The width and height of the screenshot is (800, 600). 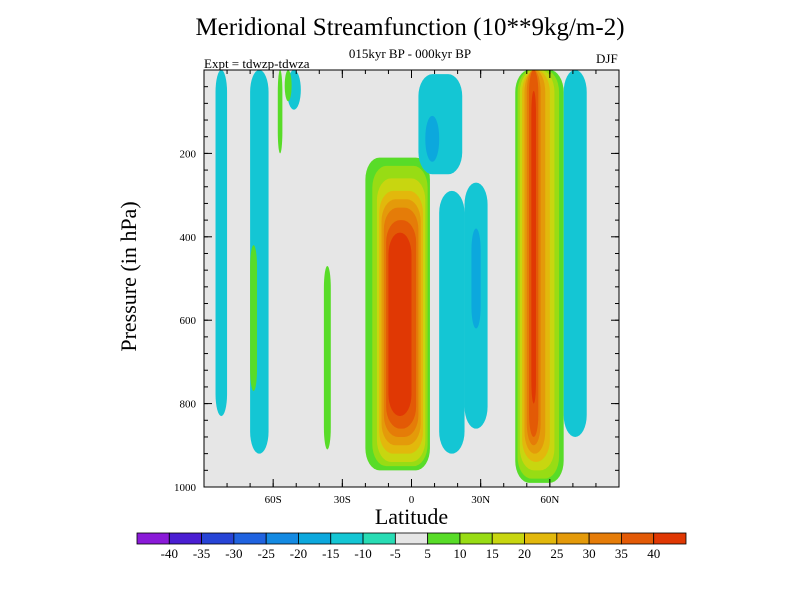 I want to click on y-tick-label: 400, so click(x=188, y=238).